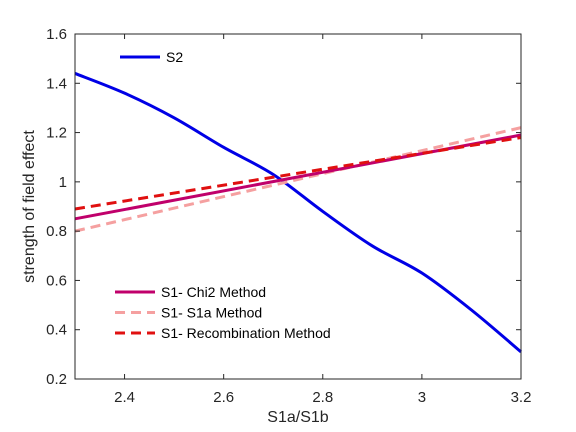  Describe the element at coordinates (322, 397) in the screenshot. I see `x-tick-label: 2.8` at that location.